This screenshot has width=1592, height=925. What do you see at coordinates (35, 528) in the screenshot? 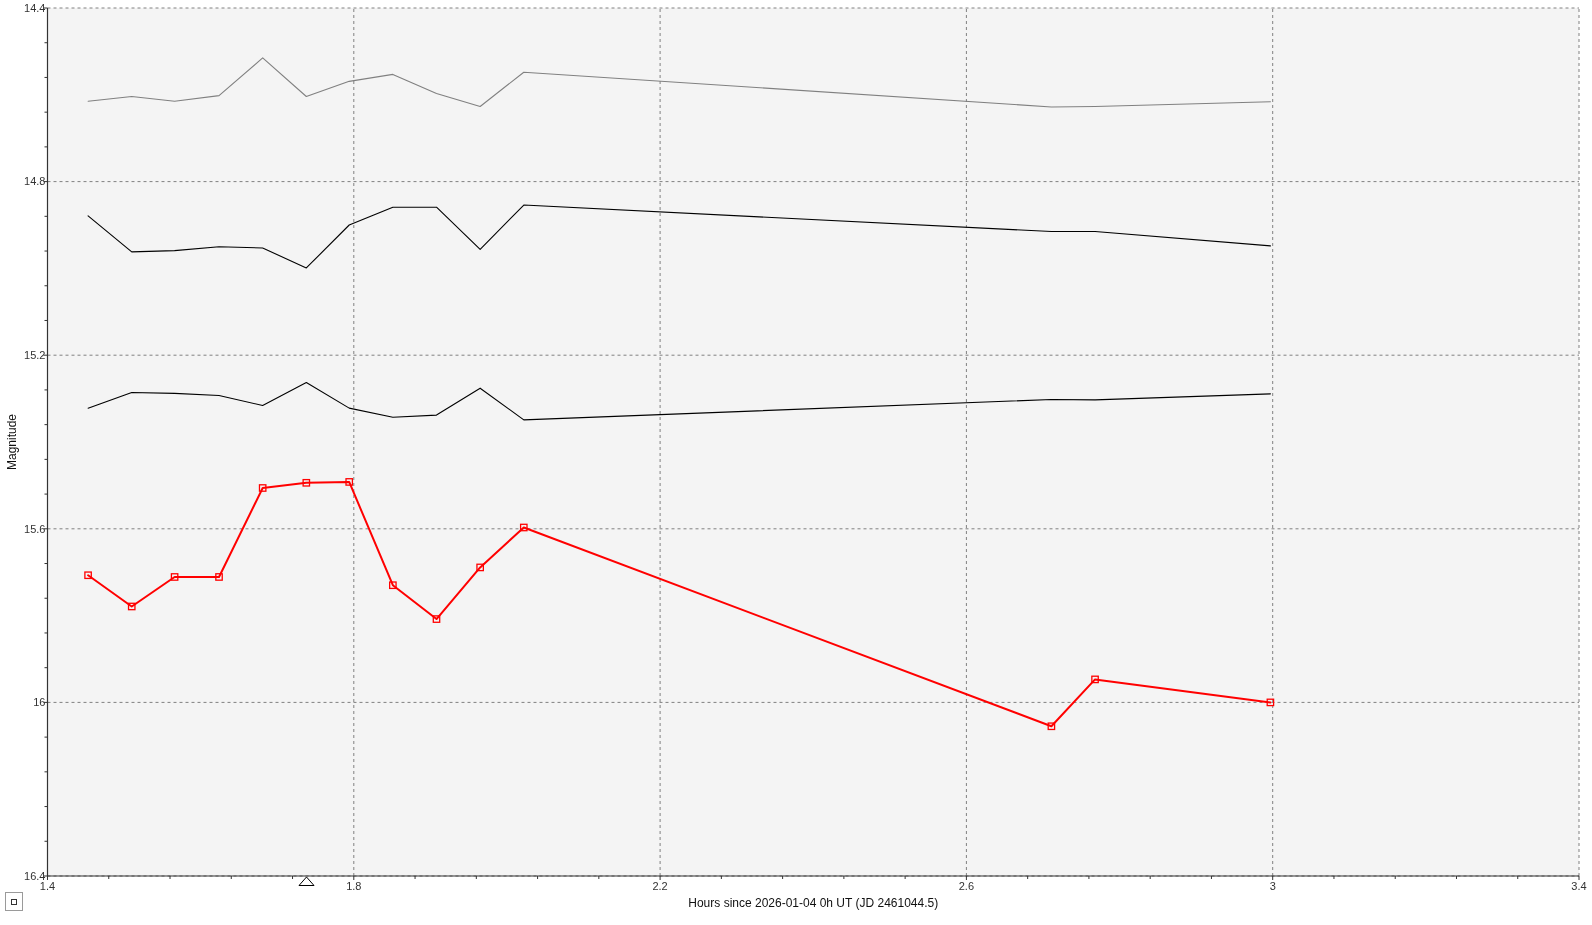
I see `y-tick-label: 15.6` at bounding box center [35, 528].